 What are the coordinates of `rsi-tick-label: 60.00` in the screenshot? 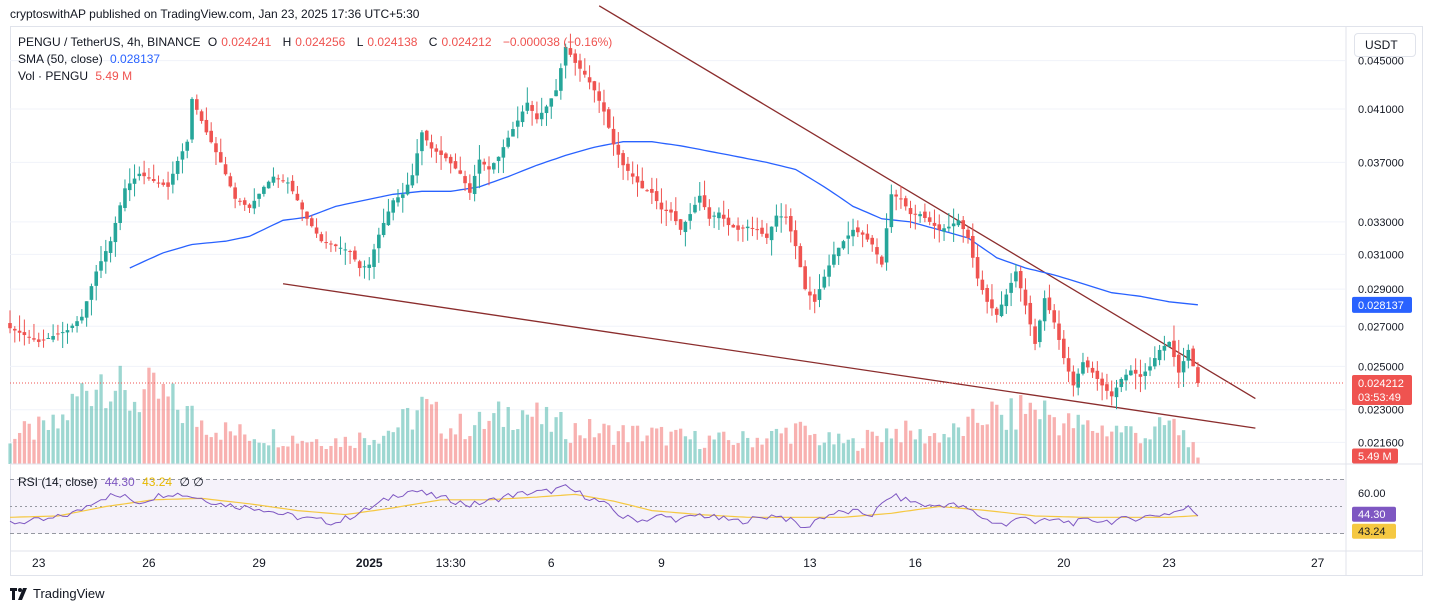 It's located at (1372, 494).